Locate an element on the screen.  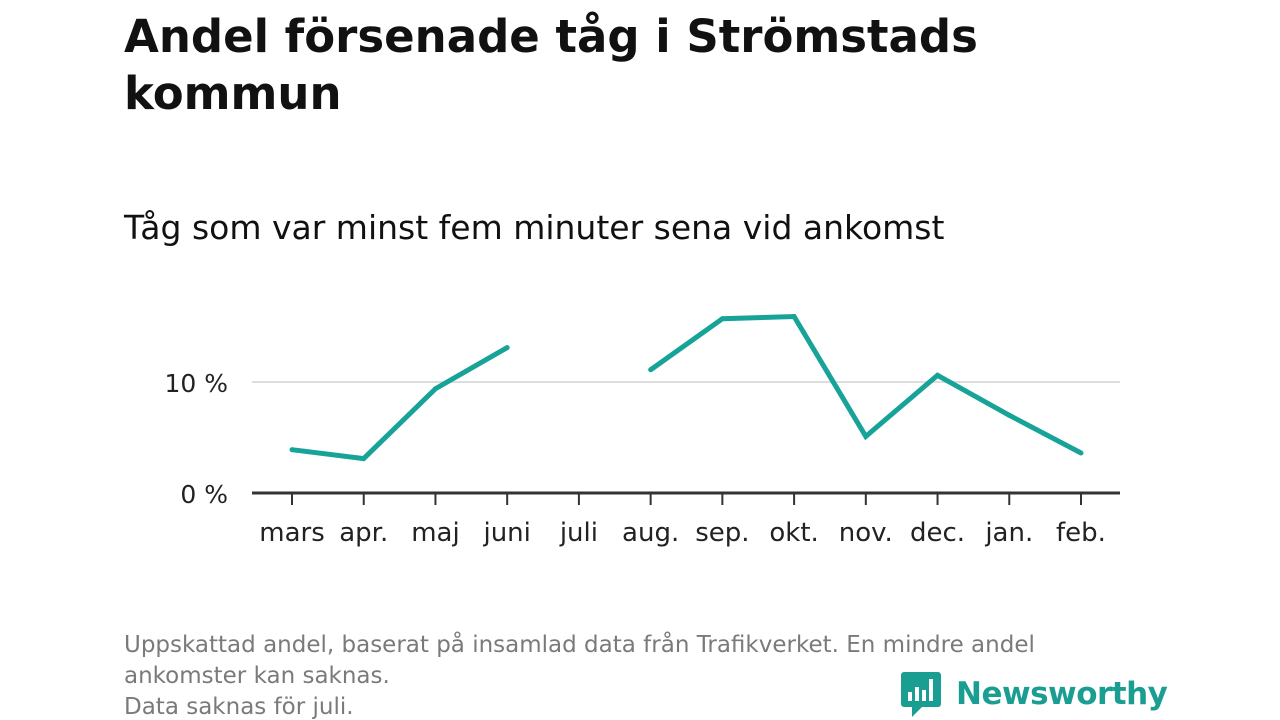
x-tick-label: mars is located at coordinates (292, 533).